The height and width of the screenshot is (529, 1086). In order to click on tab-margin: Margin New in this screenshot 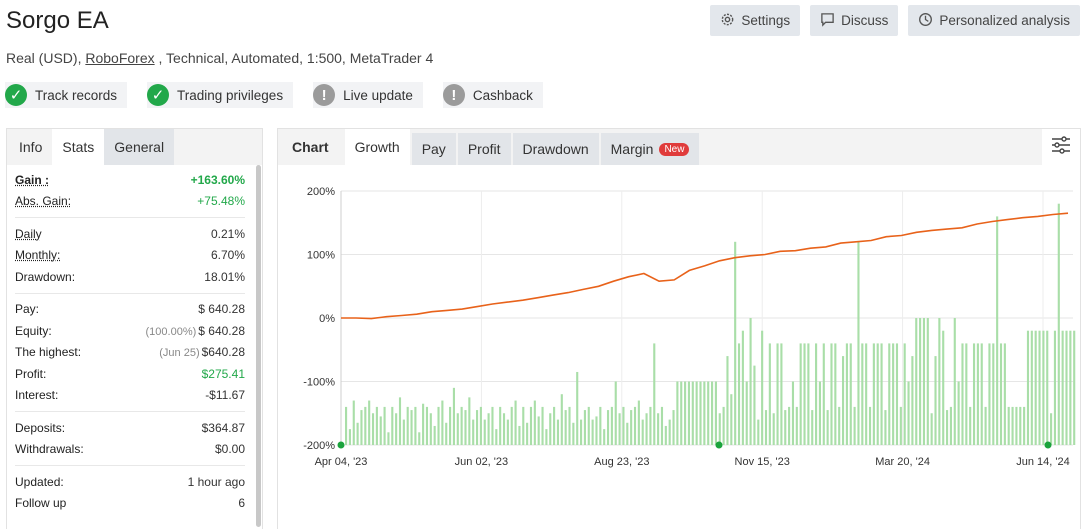, I will do `click(650, 149)`.